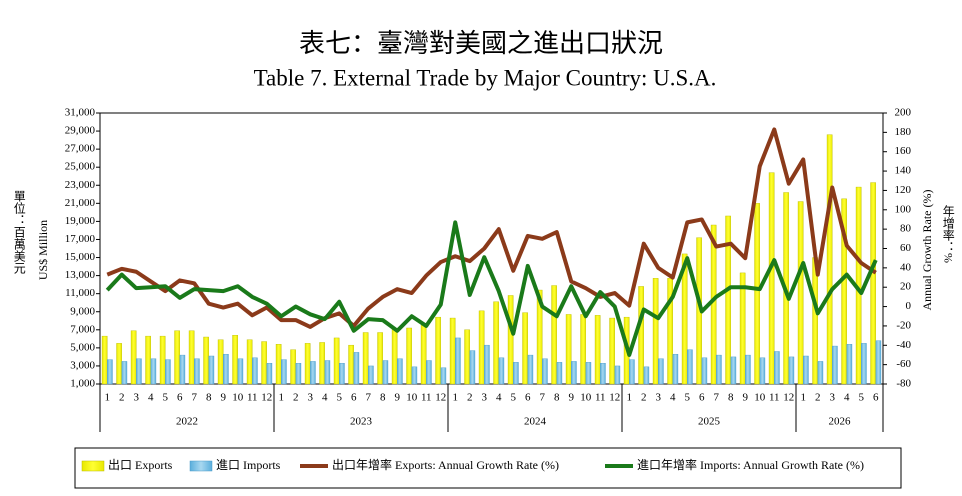  Describe the element at coordinates (903, 209) in the screenshot. I see `y2-tick-label: 100` at that location.